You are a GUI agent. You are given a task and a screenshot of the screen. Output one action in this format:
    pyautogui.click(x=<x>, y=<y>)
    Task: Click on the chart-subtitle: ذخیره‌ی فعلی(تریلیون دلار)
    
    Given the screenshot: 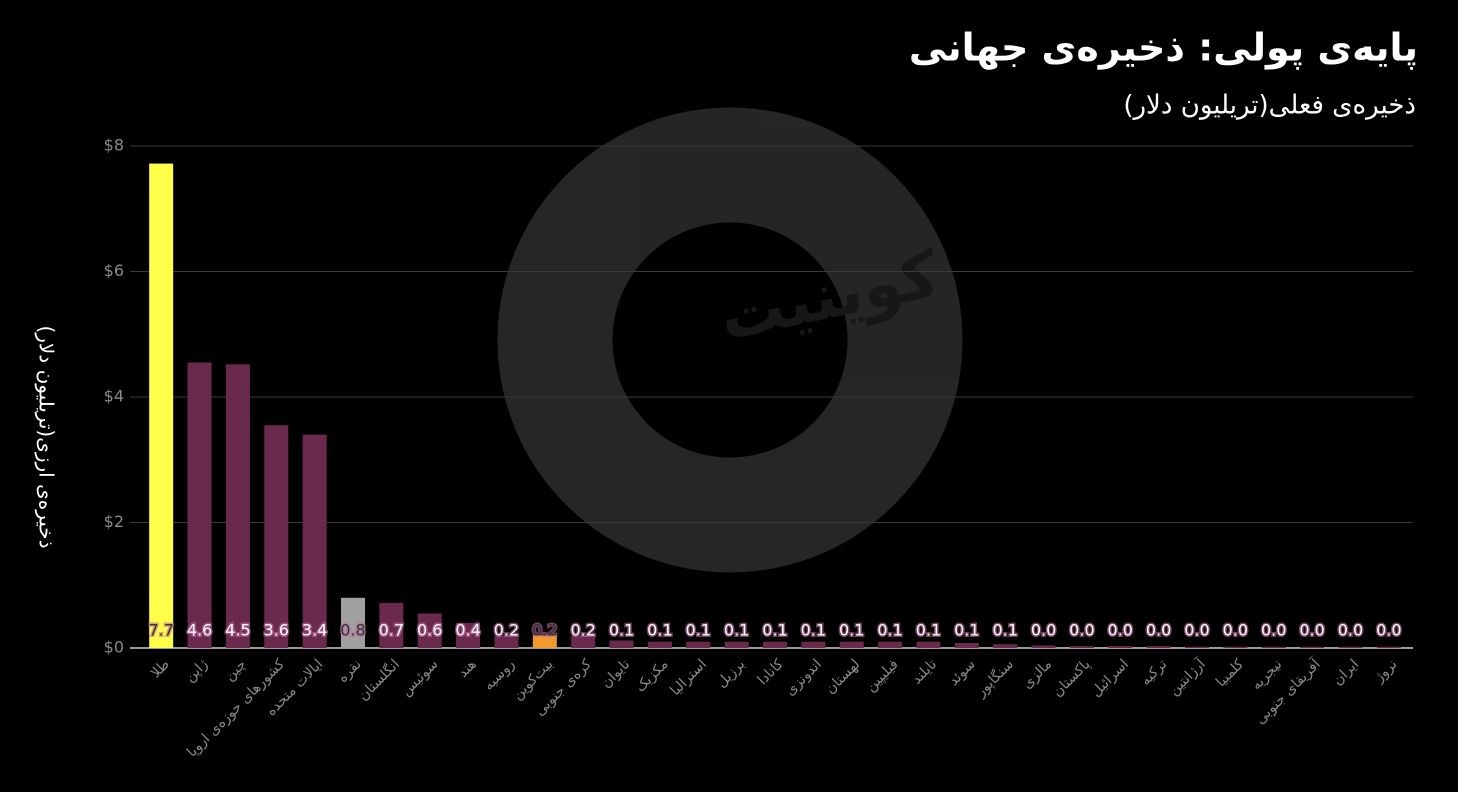 What is the action you would take?
    pyautogui.click(x=1269, y=106)
    